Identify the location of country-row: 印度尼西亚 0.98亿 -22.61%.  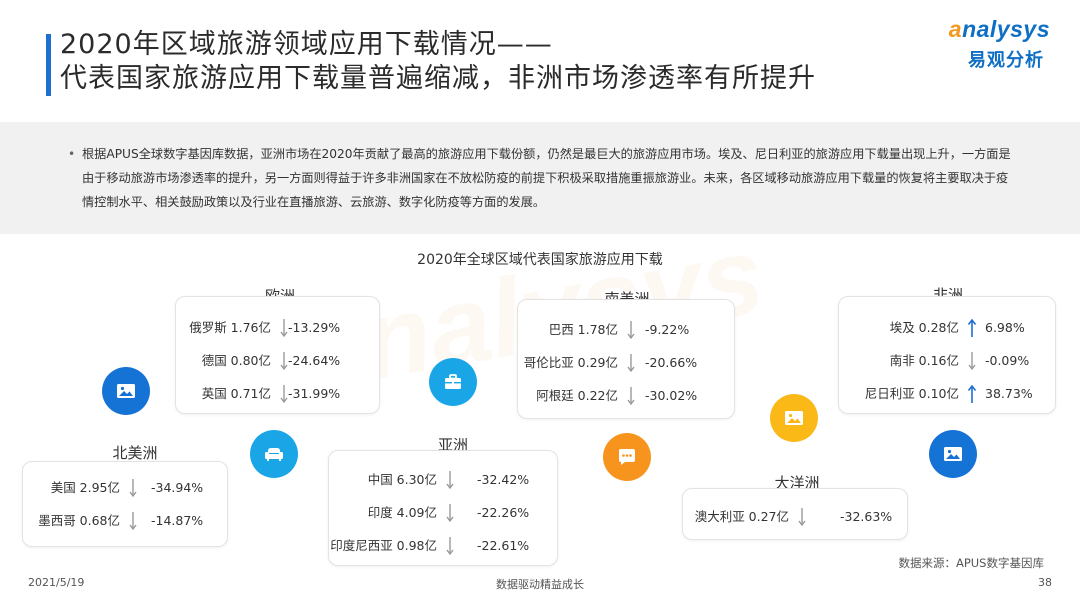
(443, 546).